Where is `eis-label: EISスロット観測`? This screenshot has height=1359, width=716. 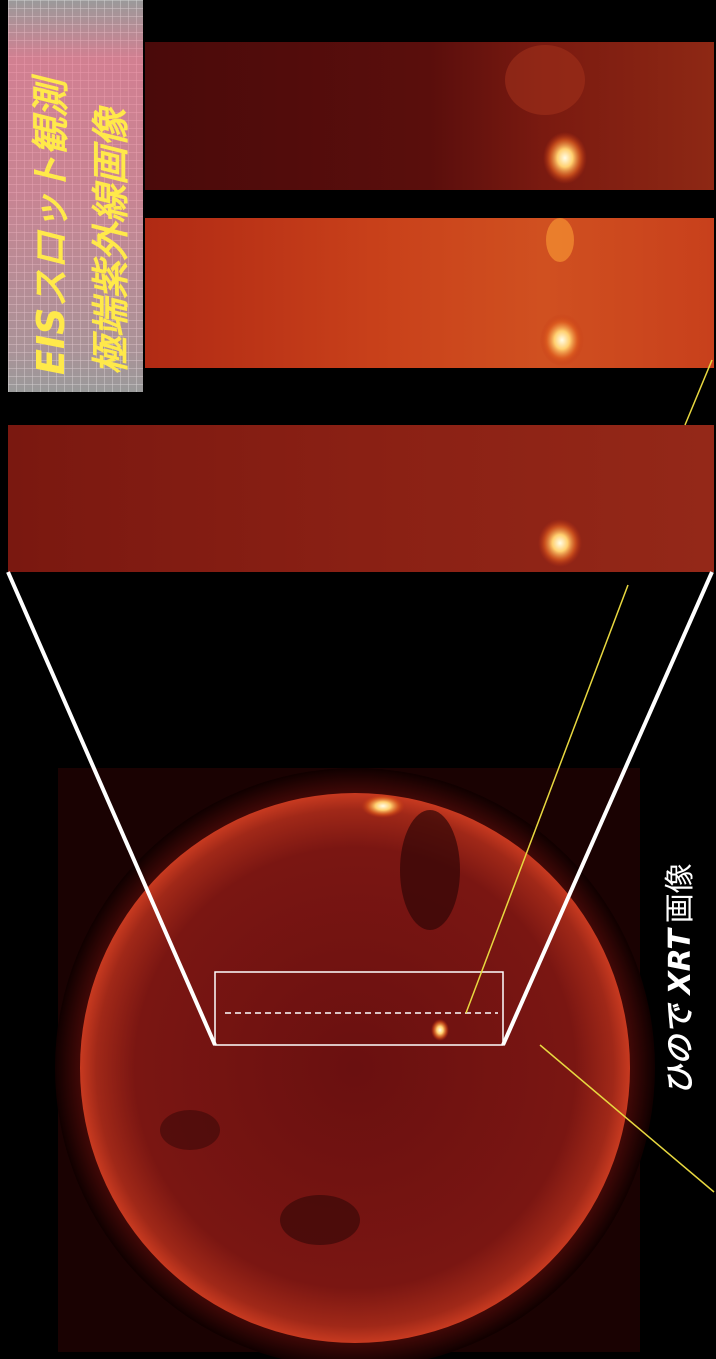
eis-label: EISスロット観測 is located at coordinates (51, 224).